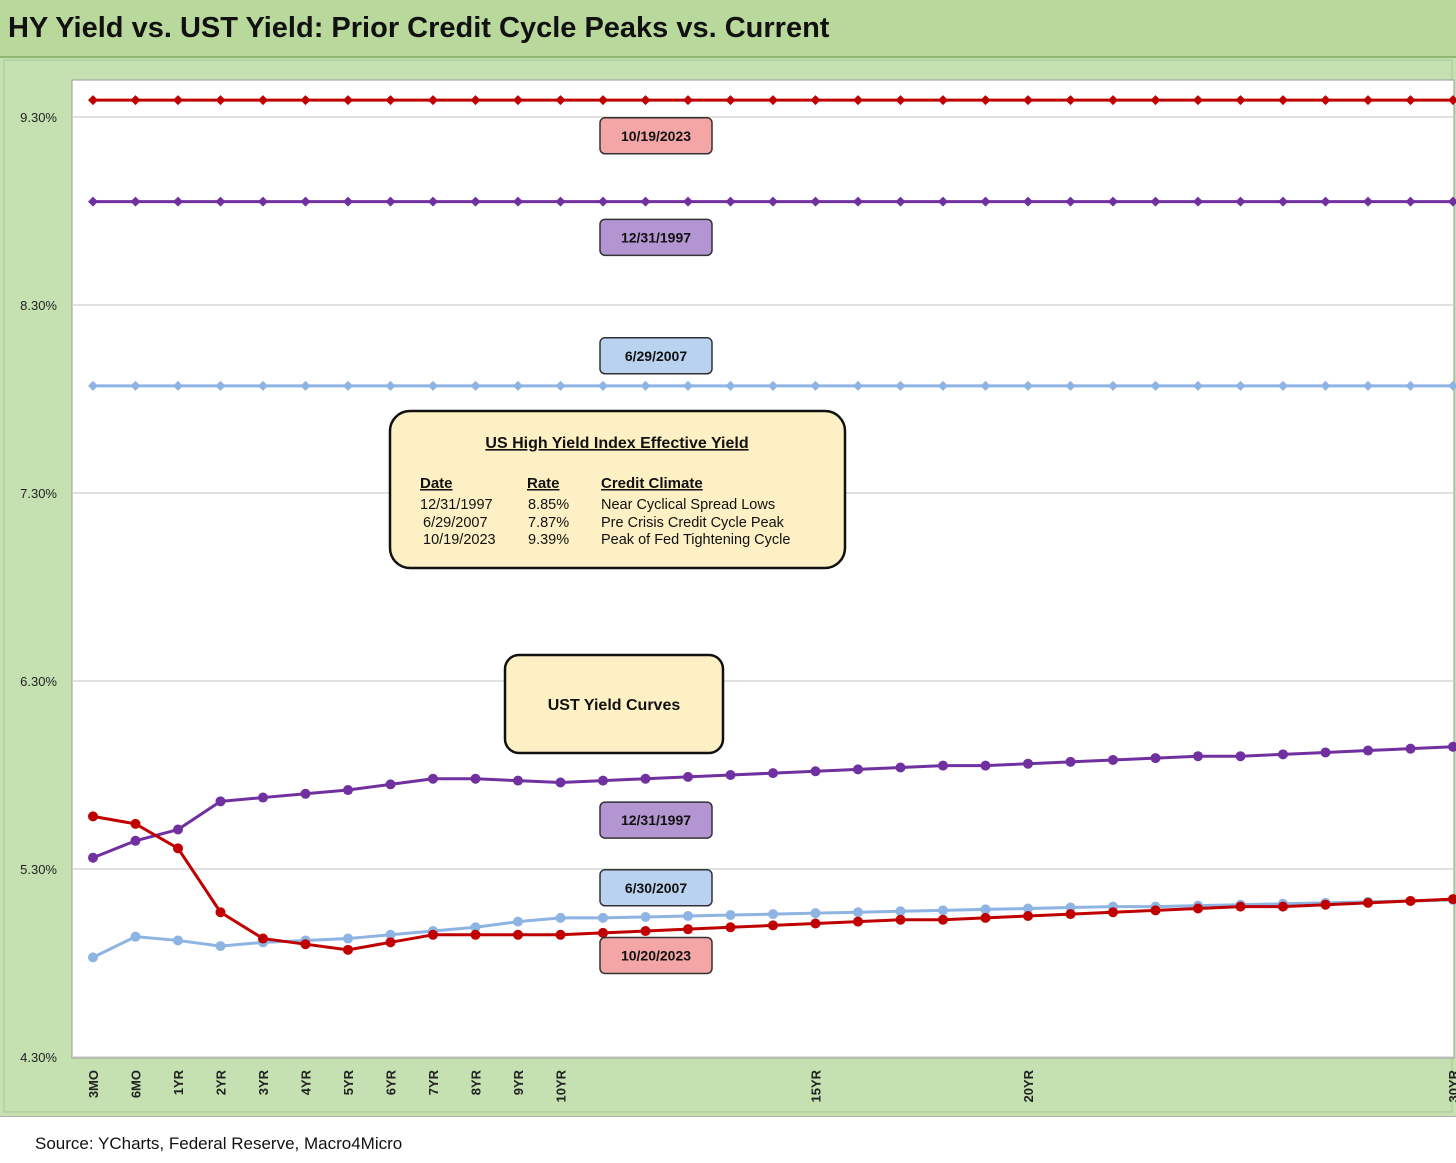  Describe the element at coordinates (548, 523) in the screenshot. I see `hy-row-rate: 7.87%` at that location.